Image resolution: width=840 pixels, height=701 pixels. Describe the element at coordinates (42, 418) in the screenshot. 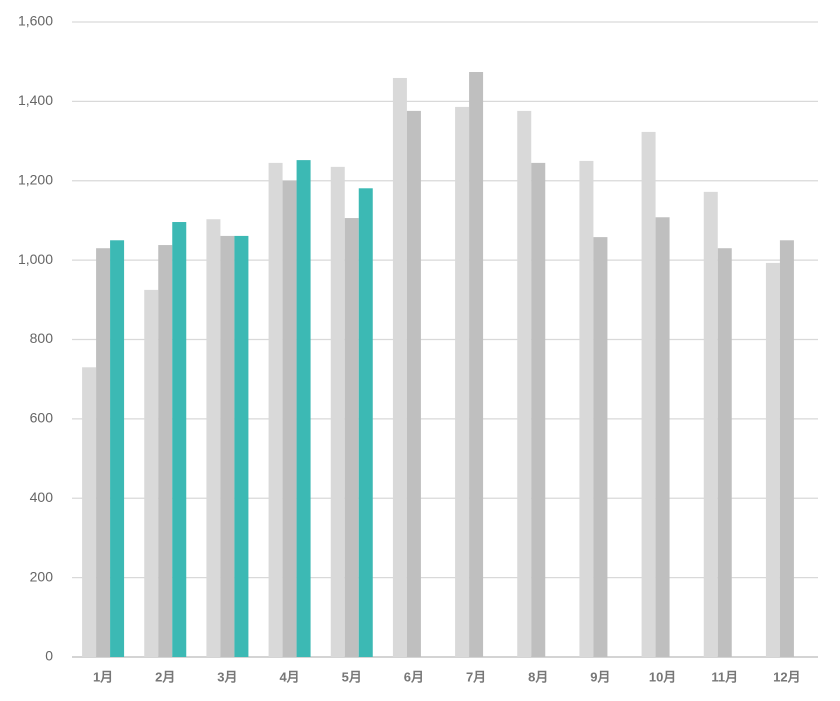

I see `y-tick-label: 600` at that location.